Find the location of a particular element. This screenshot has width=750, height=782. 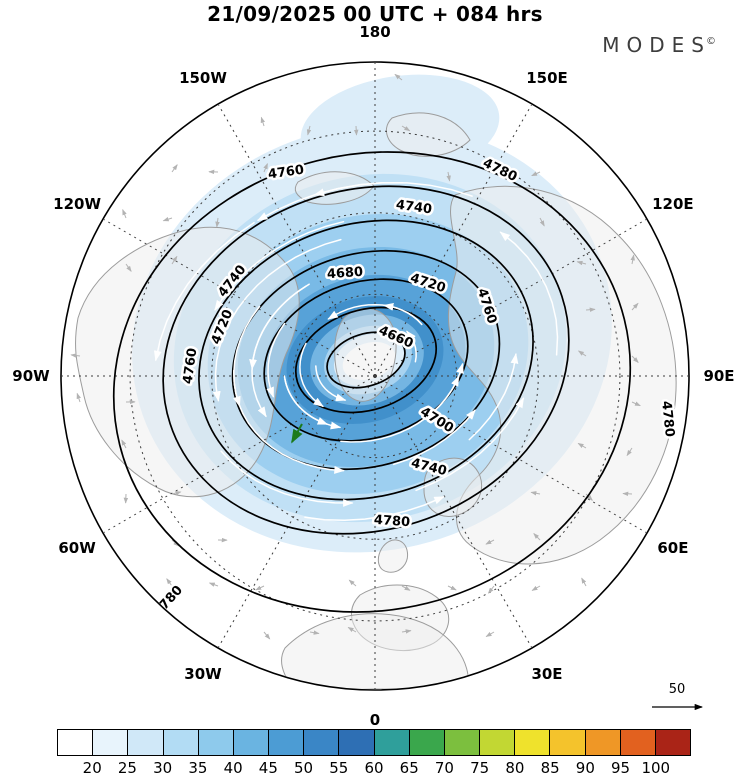

colorbar-tick-label: 20 is located at coordinates (92, 768).